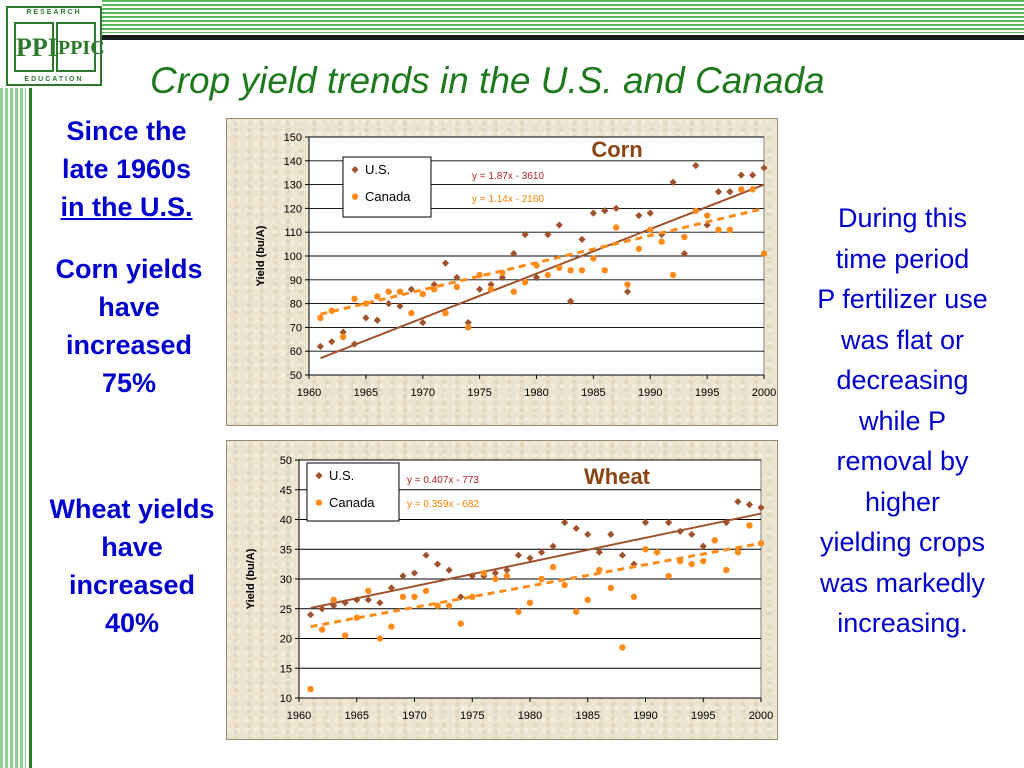 This screenshot has width=1024, height=768. What do you see at coordinates (536, 560) in the screenshot?
I see `trend-line-us` at bounding box center [536, 560].